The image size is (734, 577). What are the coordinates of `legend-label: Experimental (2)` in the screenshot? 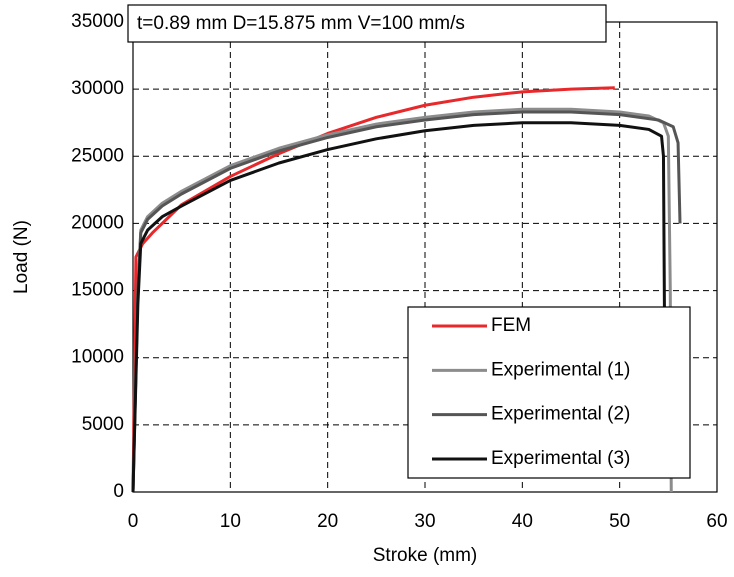 It's located at (560, 414).